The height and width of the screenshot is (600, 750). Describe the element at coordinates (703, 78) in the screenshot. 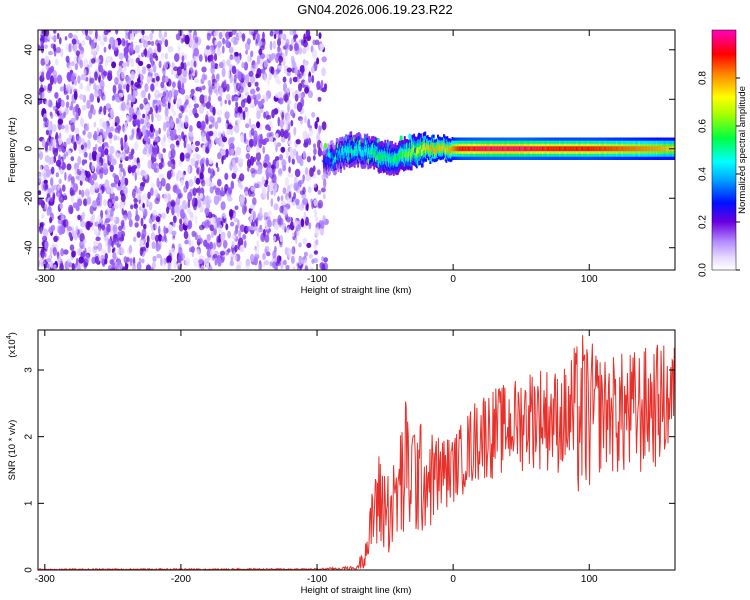

I see `colorbar-tick-label: 0.8` at that location.